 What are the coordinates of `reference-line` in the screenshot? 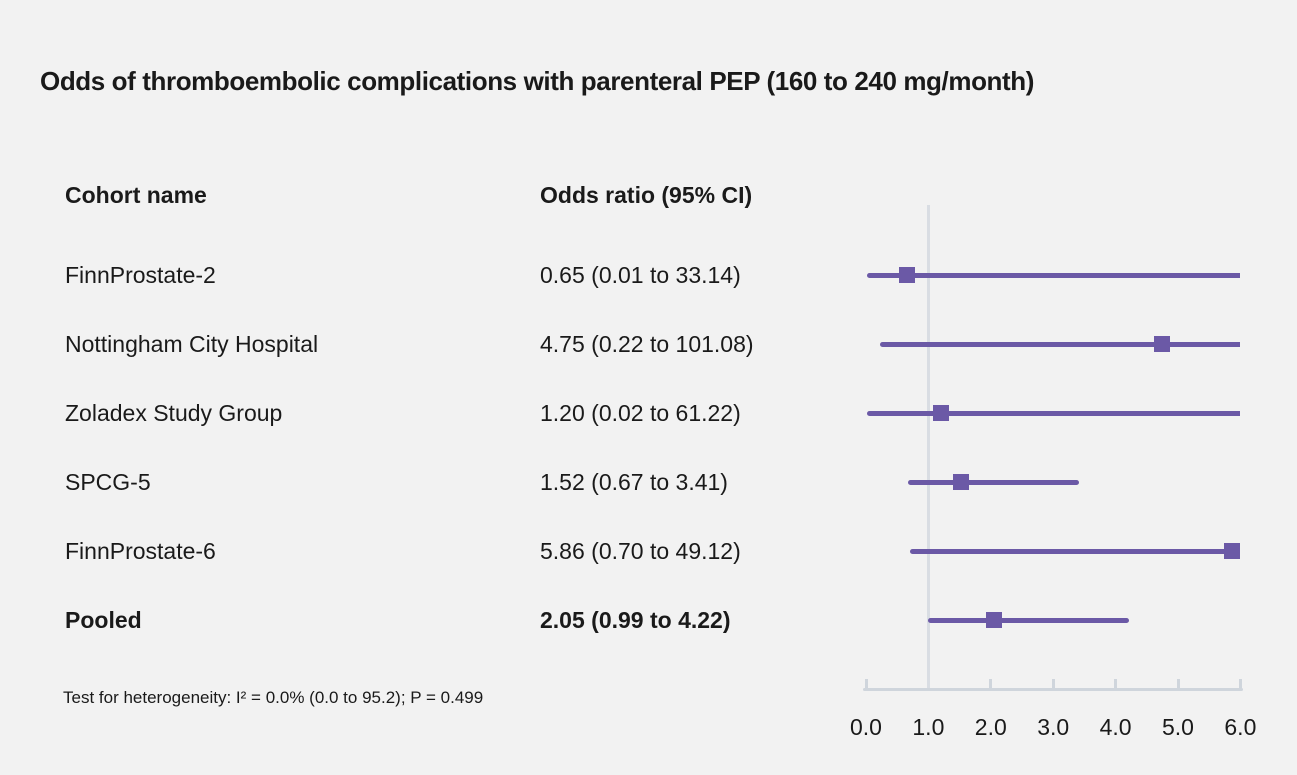 It's located at (928, 448).